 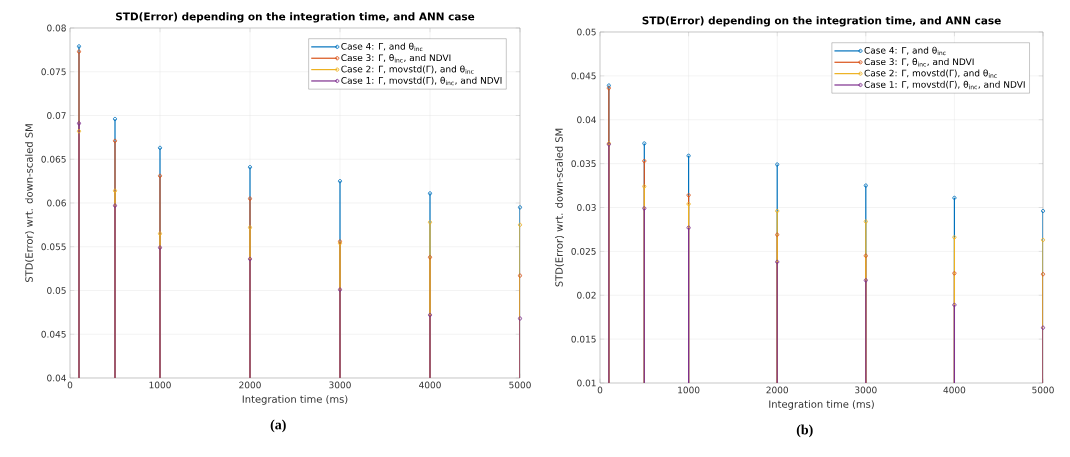 What do you see at coordinates (53, 247) in the screenshot?
I see `y-tick-label: 0.055` at bounding box center [53, 247].